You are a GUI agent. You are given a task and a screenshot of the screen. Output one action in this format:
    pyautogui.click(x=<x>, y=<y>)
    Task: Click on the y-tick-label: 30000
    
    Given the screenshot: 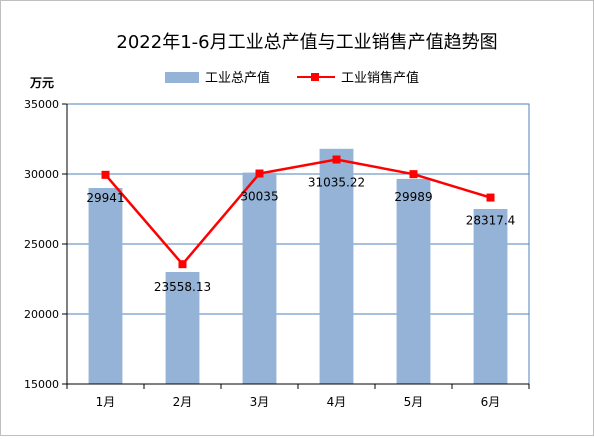 What is the action you would take?
    pyautogui.click(x=41, y=174)
    